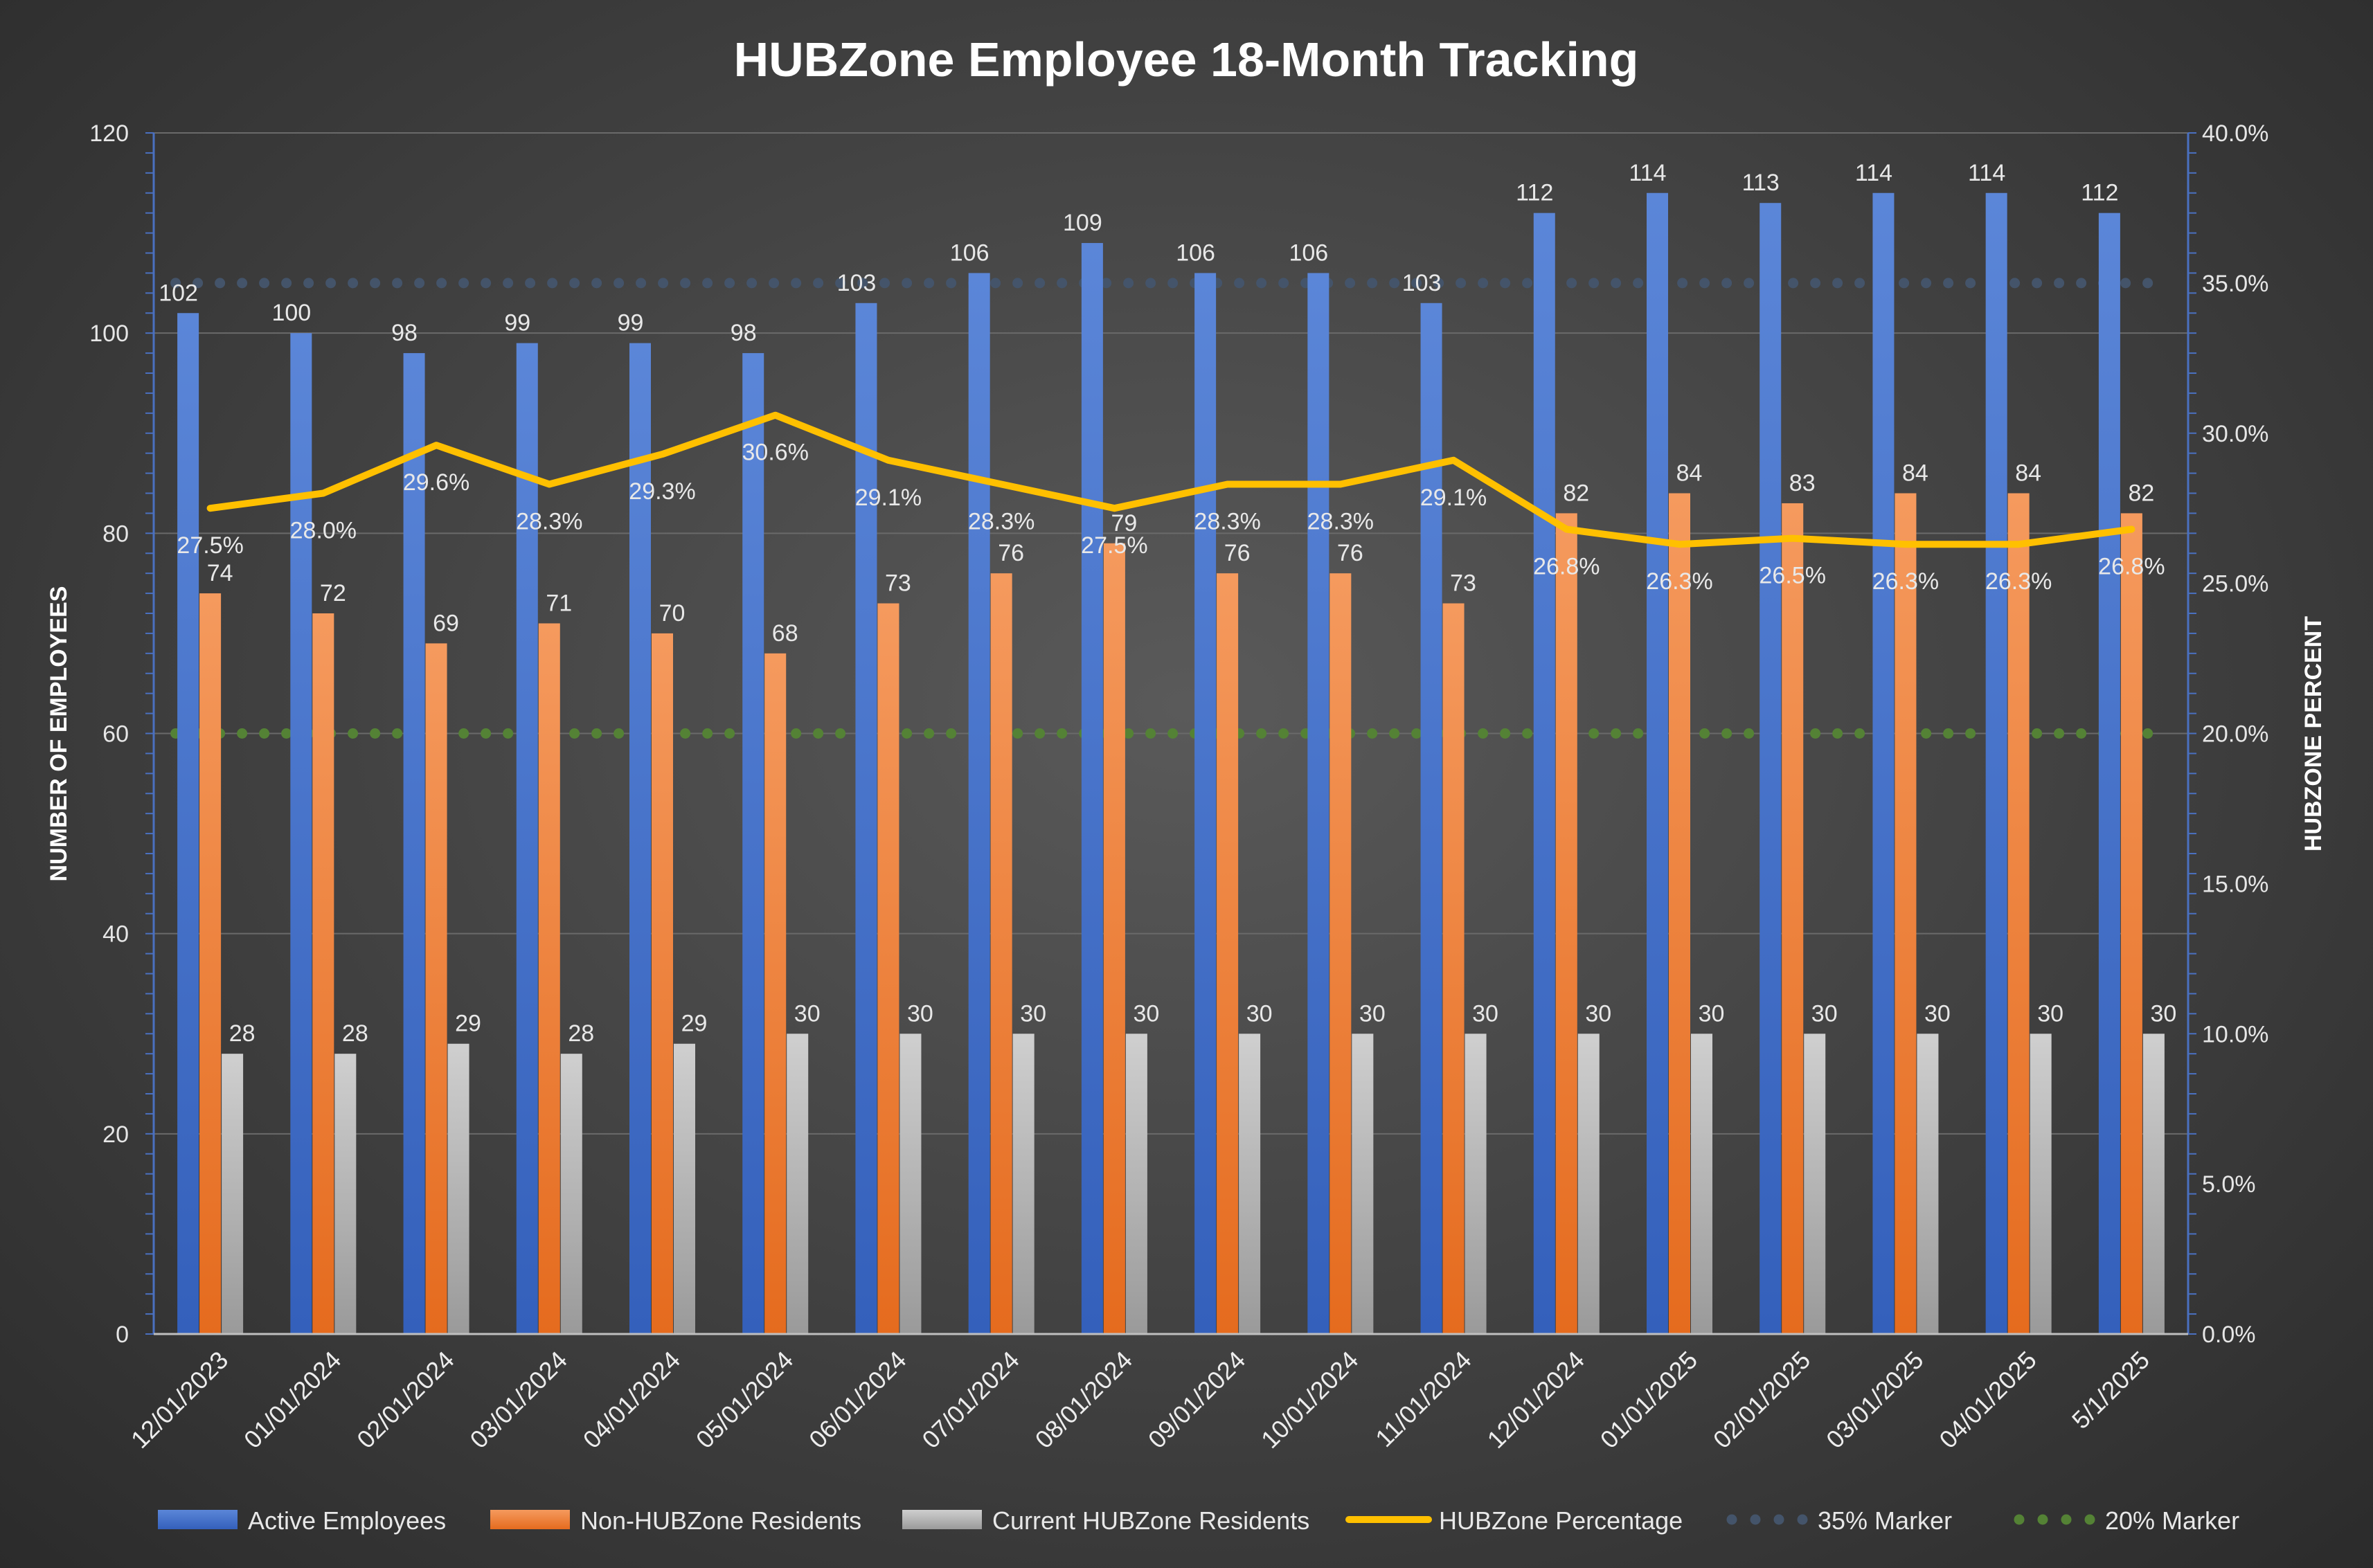  I want to click on x-tick-label: 03/01/2024, so click(519, 1400).